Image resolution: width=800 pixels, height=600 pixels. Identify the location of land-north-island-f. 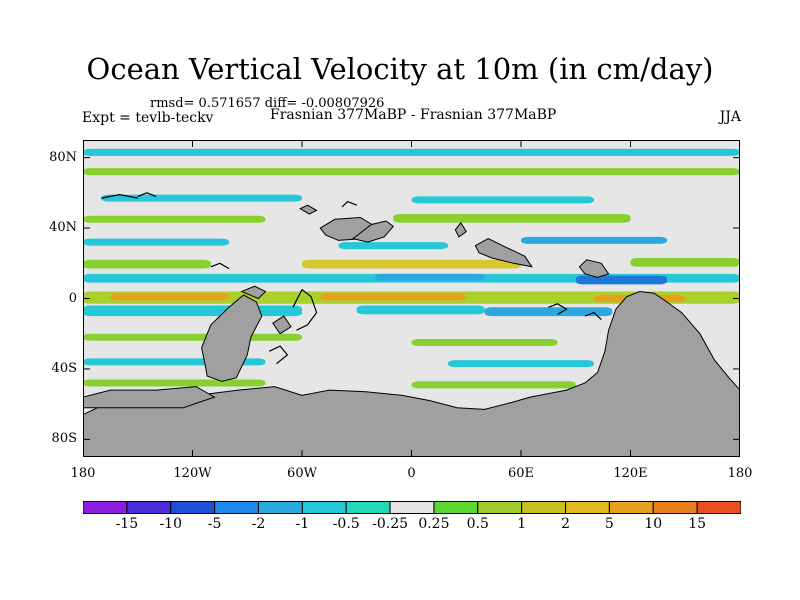
(594, 268).